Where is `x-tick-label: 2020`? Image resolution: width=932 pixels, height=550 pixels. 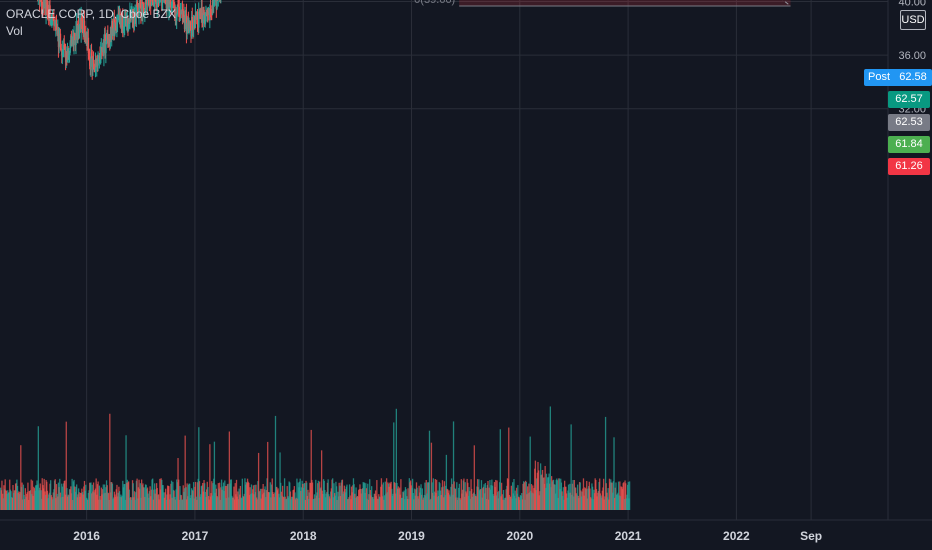 x-tick-label: 2020 is located at coordinates (519, 536).